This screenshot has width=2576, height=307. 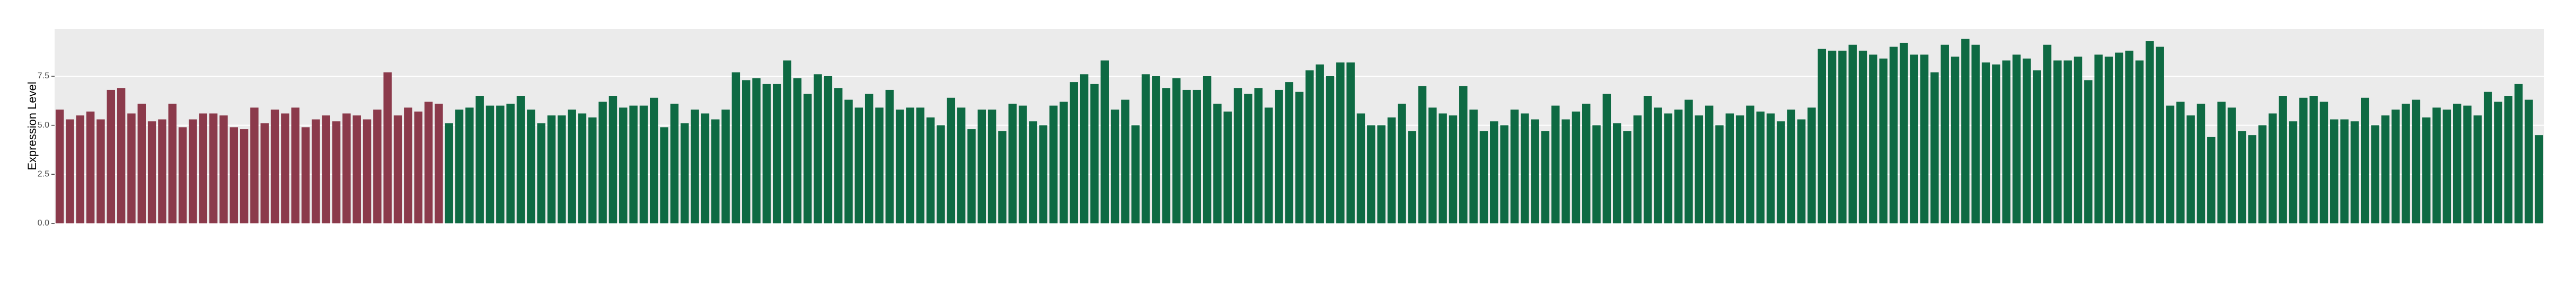 I want to click on y-axis-title: Expression Level, so click(x=32, y=126).